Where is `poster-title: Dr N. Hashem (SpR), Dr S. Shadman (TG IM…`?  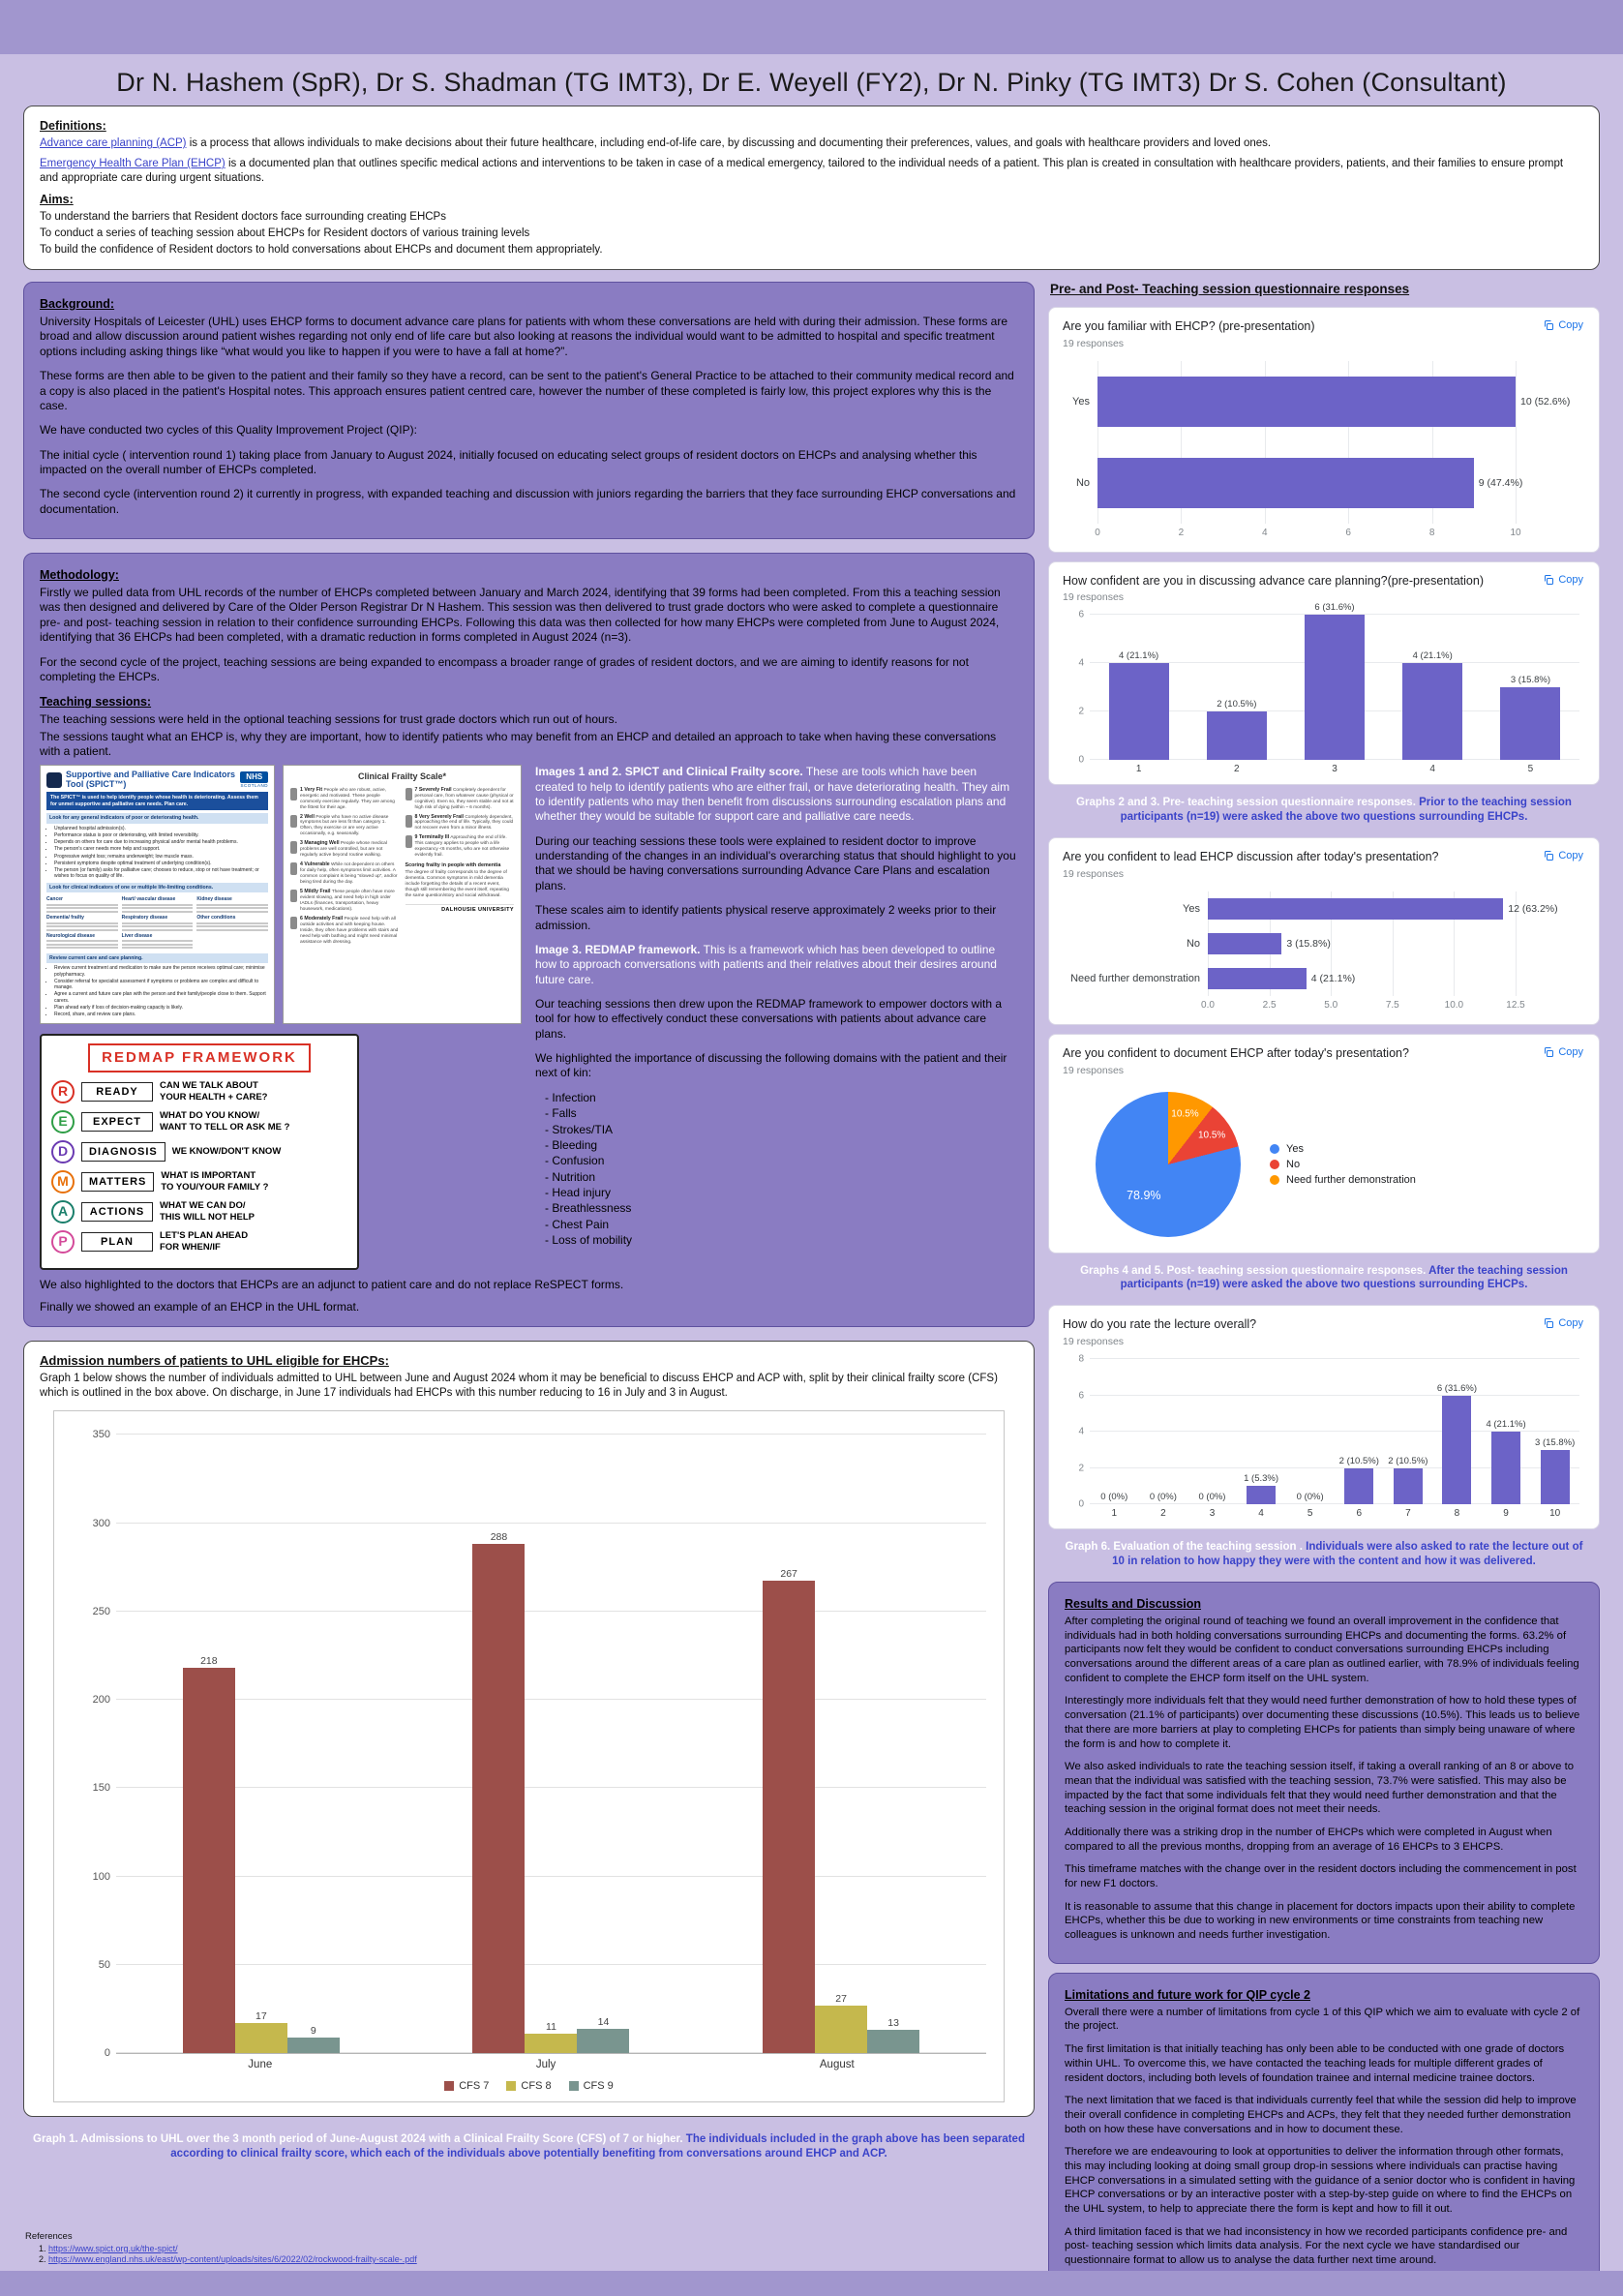
poster-title: Dr N. Hashem (SpR), Dr S. Shadman (TG IM… is located at coordinates (811, 82).